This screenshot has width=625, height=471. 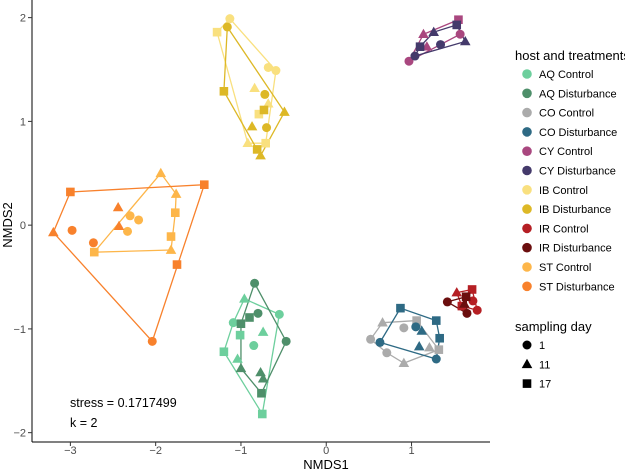 What do you see at coordinates (564, 229) in the screenshot?
I see `legend-label: IR Control` at bounding box center [564, 229].